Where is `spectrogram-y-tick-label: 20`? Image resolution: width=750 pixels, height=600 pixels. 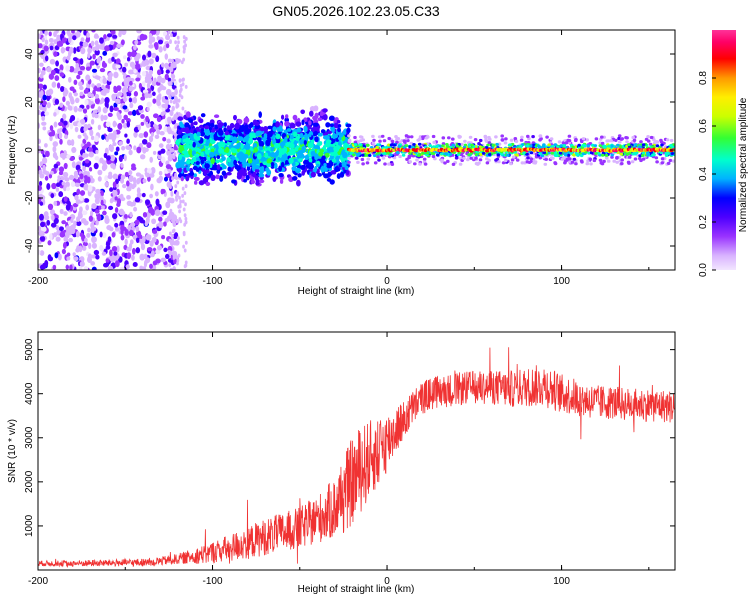 spectrogram-y-tick-label: 20 is located at coordinates (29, 102).